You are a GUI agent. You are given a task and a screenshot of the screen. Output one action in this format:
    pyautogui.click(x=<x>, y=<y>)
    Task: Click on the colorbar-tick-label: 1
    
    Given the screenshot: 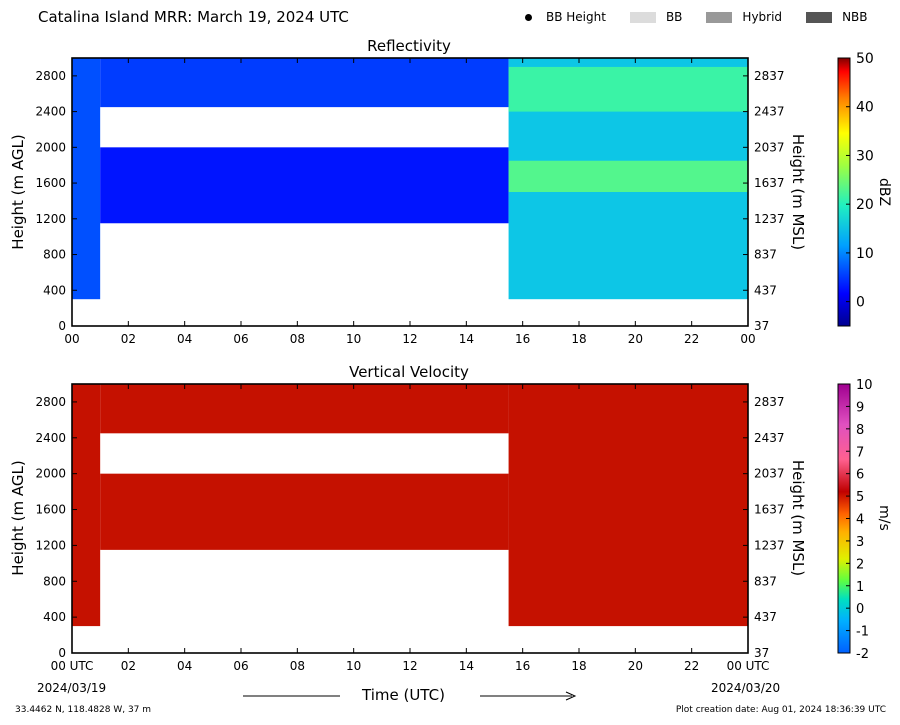 What is the action you would take?
    pyautogui.click(x=860, y=587)
    